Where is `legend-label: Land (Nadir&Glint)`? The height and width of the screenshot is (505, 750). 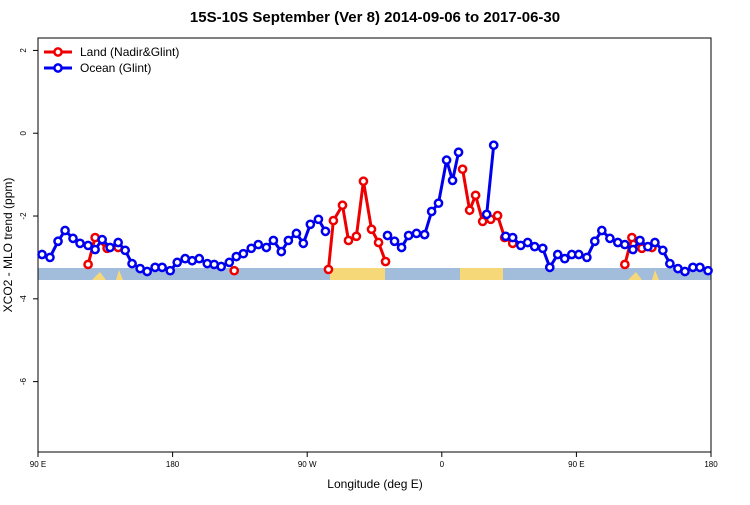 legend-label: Land (Nadir&Glint) is located at coordinates (129, 52).